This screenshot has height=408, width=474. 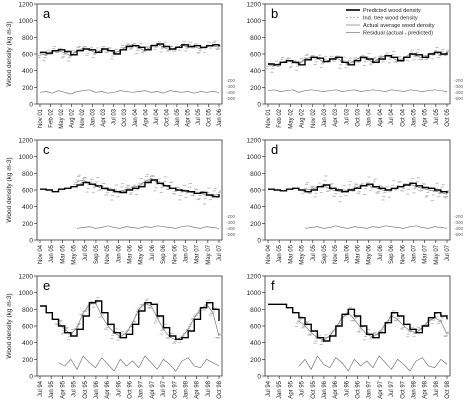 I want to click on legend-label: Predicted wood density, so click(x=392, y=11).